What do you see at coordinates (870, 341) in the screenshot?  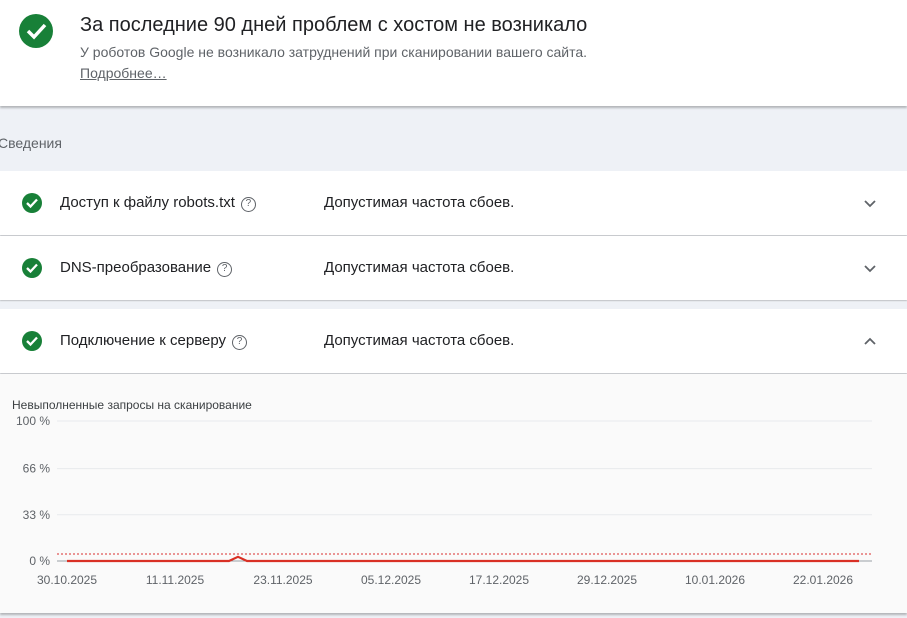 I see `chevron-up-icon` at bounding box center [870, 341].